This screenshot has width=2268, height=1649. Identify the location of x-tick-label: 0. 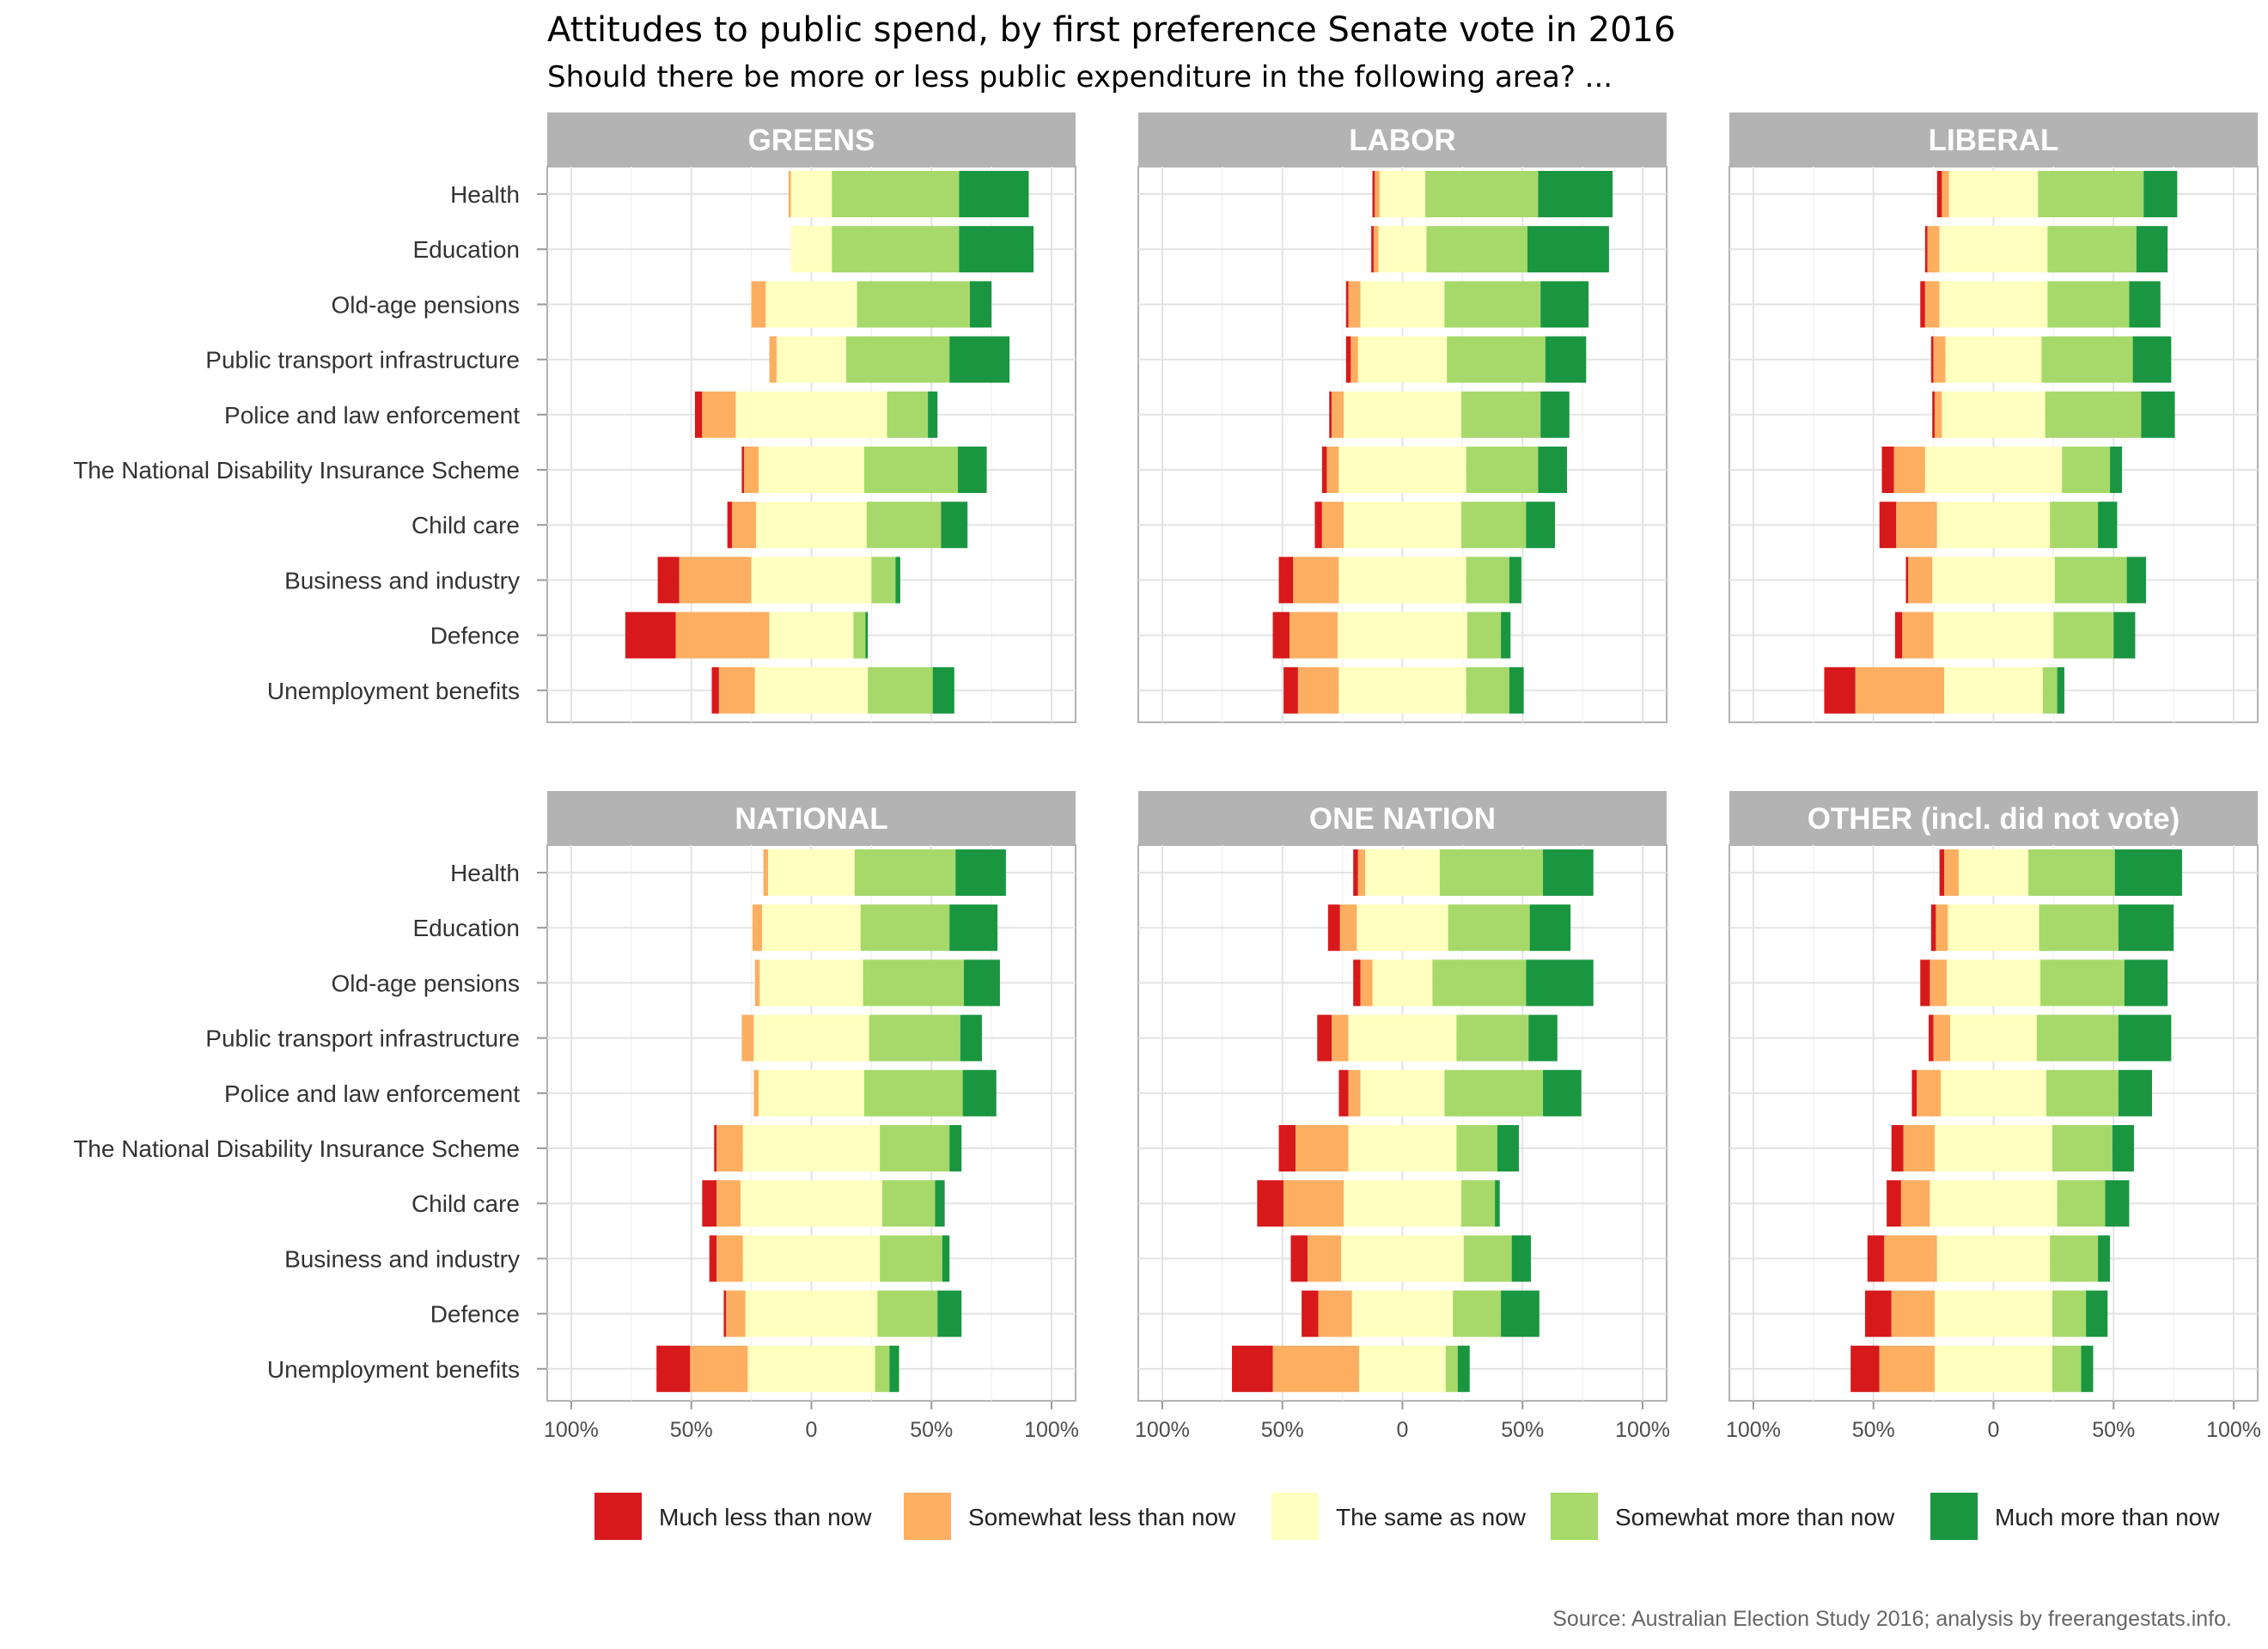
(1403, 1430).